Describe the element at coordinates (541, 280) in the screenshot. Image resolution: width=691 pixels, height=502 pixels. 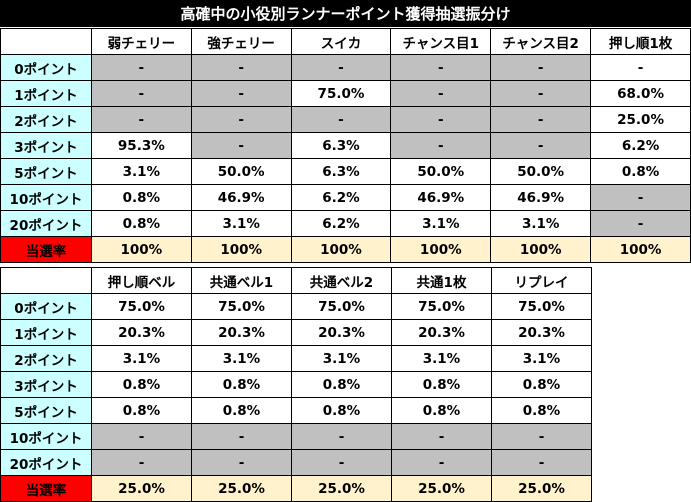
I see `column-header: リプレイ` at that location.